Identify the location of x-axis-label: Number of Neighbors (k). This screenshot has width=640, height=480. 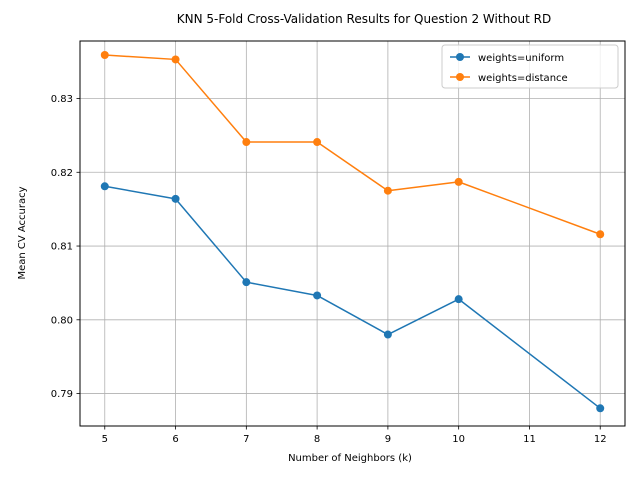
(350, 458).